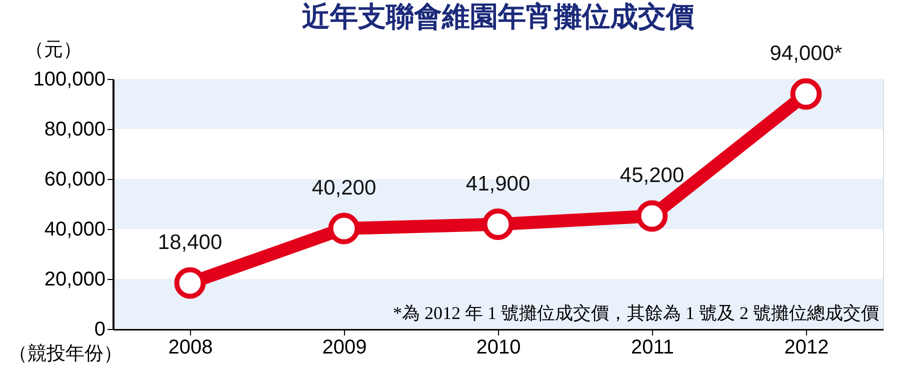  I want to click on x-tick-label: 2009, so click(344, 347).